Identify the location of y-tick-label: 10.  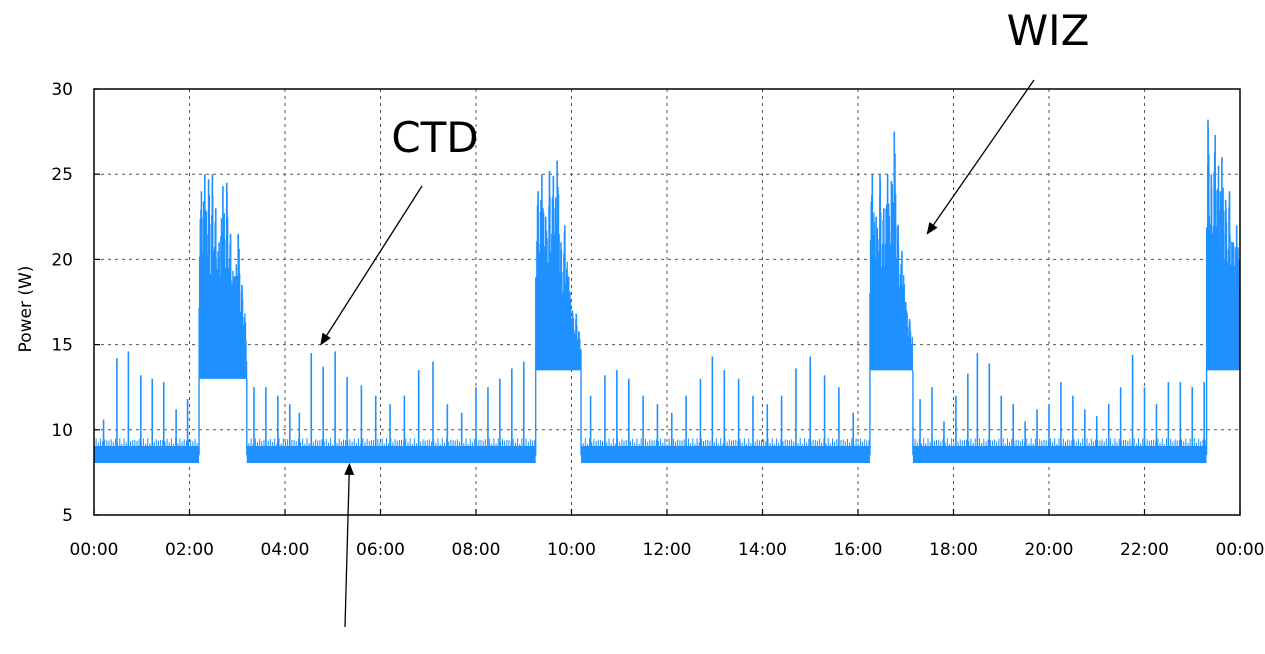
(62, 431).